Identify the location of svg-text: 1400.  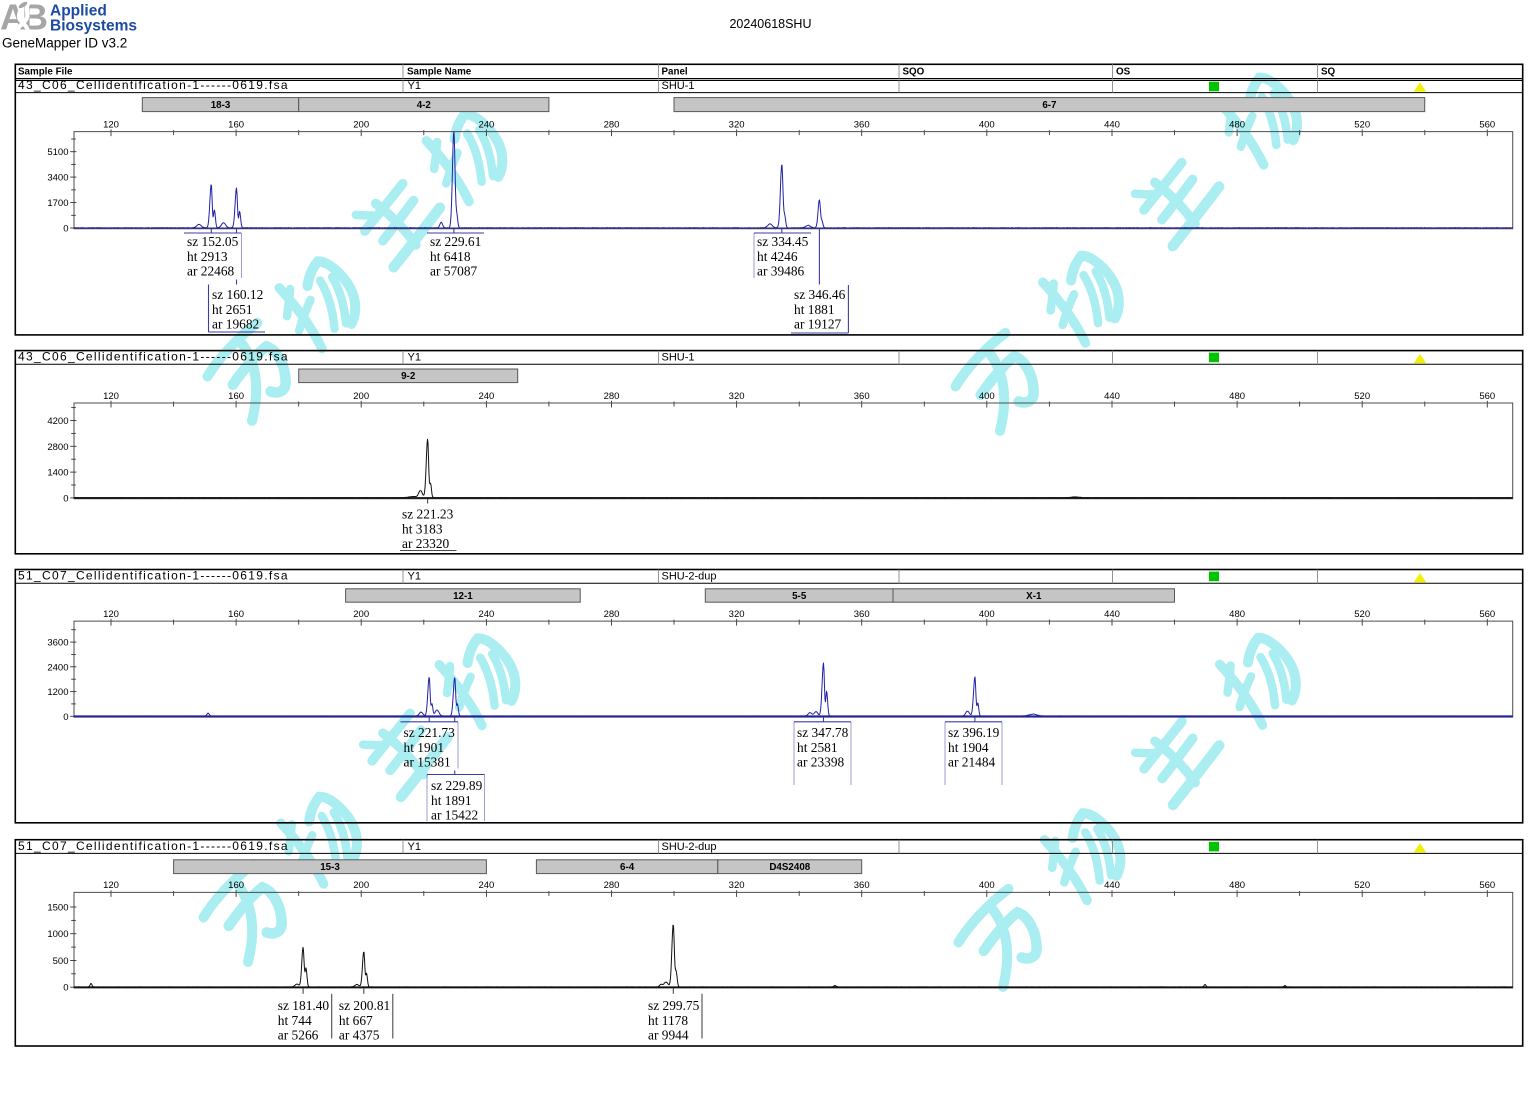
(57, 473).